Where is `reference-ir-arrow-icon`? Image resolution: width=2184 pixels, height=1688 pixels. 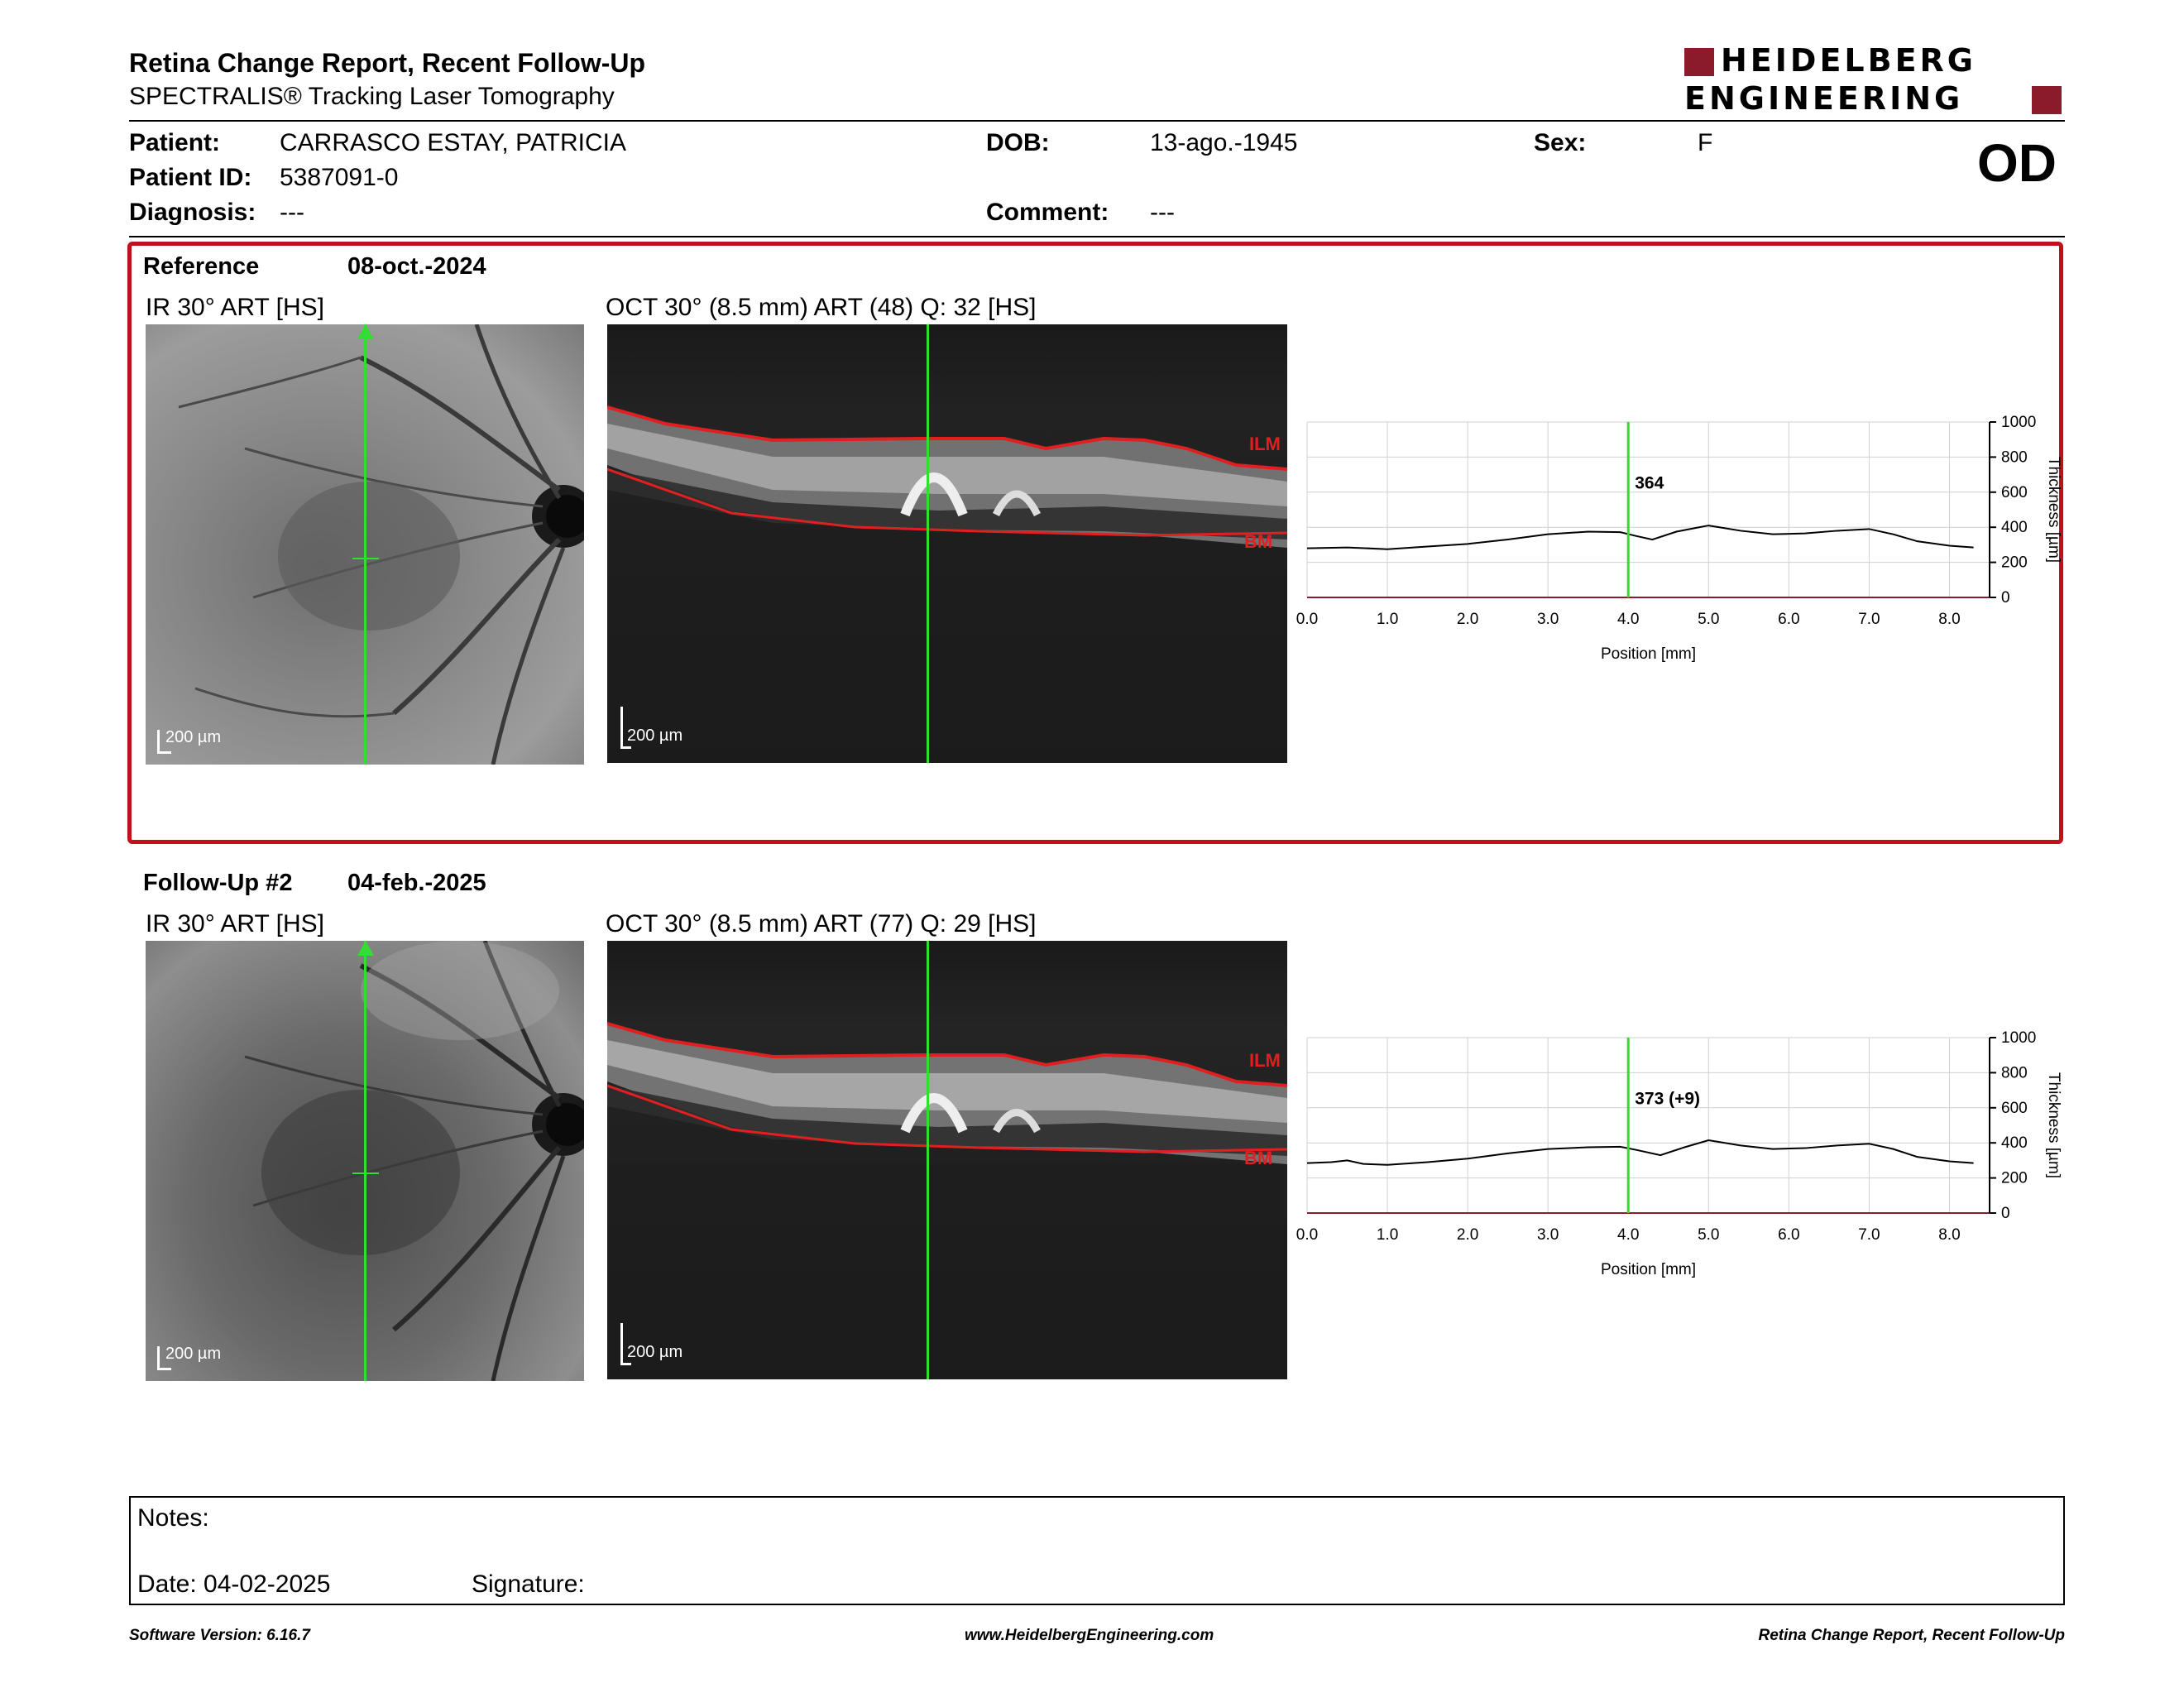
reference-ir-arrow-icon is located at coordinates (365, 331).